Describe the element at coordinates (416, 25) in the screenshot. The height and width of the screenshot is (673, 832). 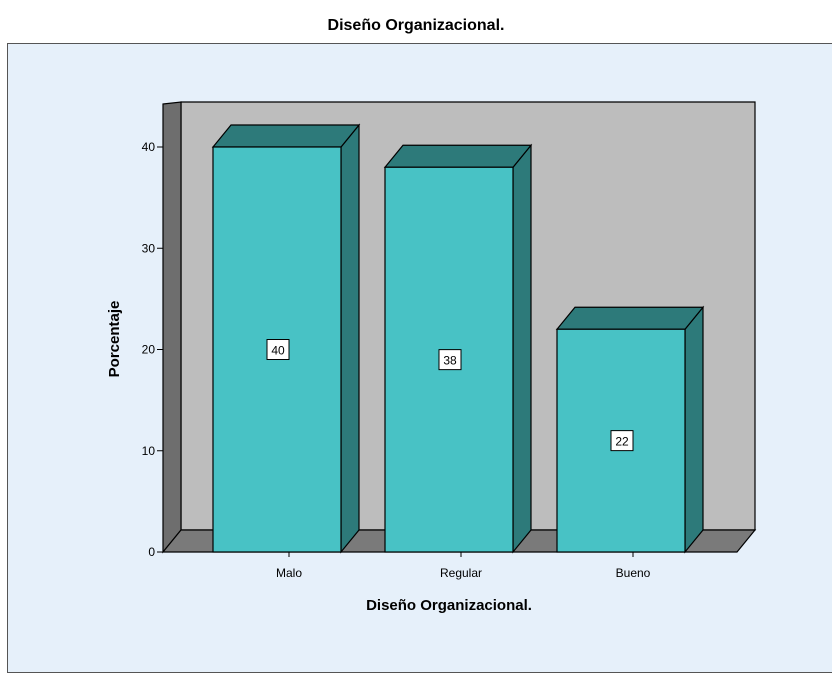
I see `chart-title: Diseño Organizacional.` at that location.